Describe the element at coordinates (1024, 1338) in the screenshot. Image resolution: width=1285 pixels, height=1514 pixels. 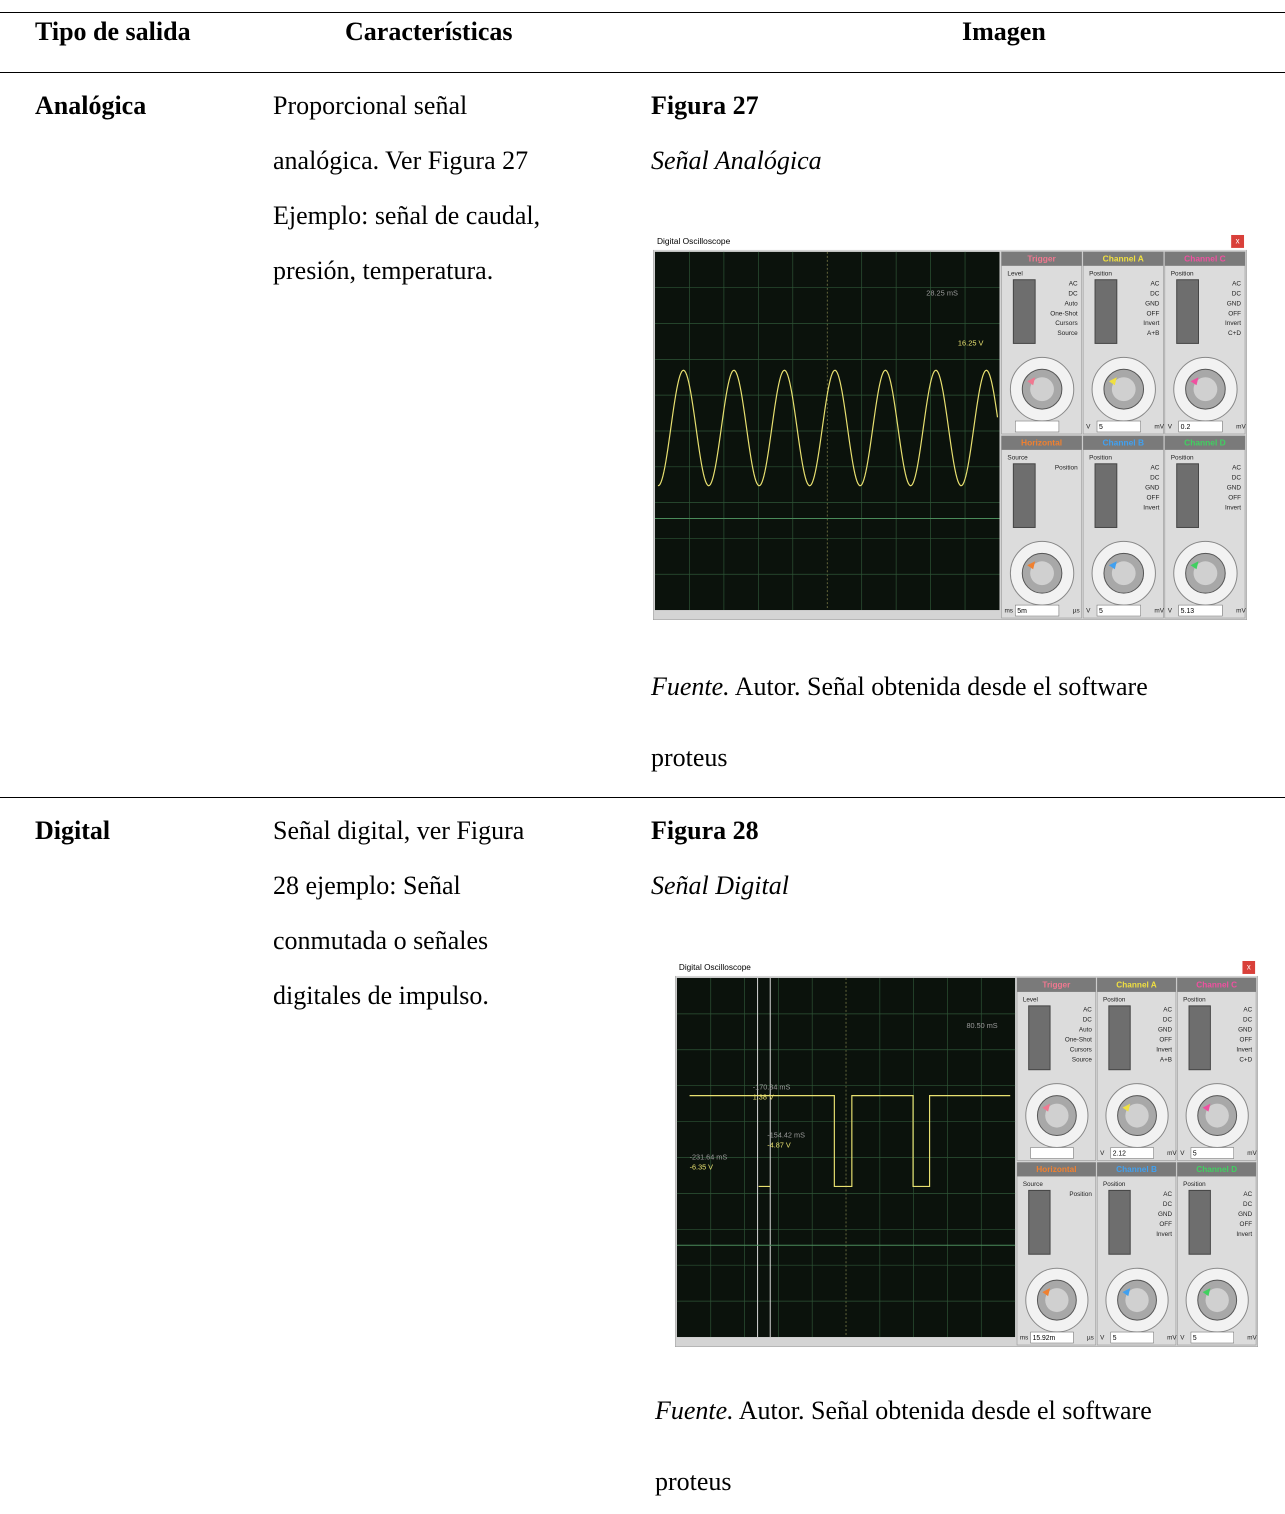
I see `unit-label: ms` at that location.